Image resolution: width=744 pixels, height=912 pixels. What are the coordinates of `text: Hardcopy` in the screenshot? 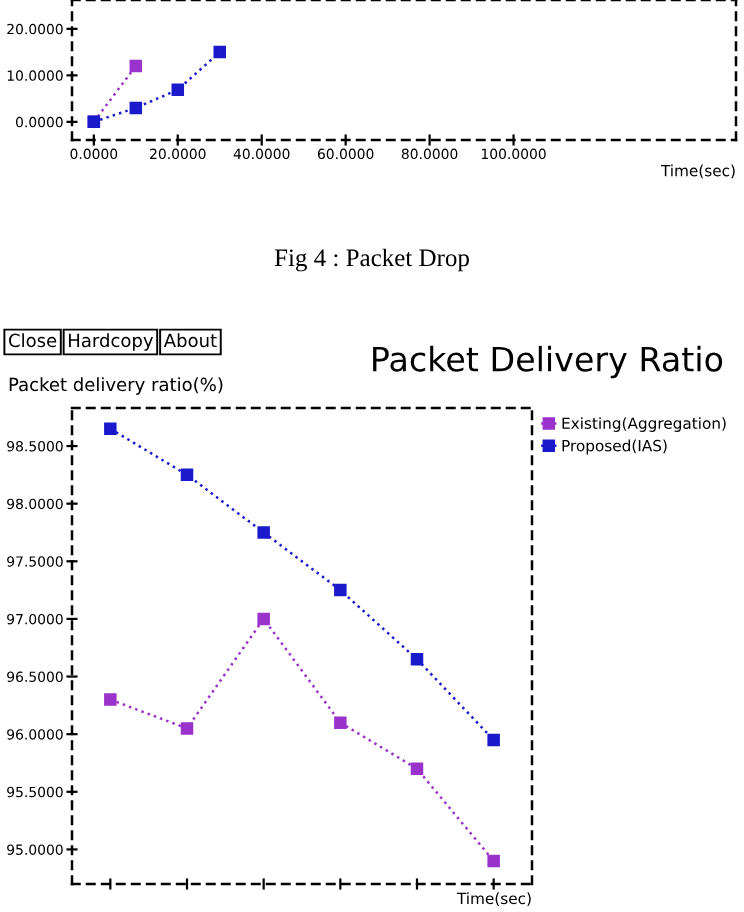 It's located at (111, 342).